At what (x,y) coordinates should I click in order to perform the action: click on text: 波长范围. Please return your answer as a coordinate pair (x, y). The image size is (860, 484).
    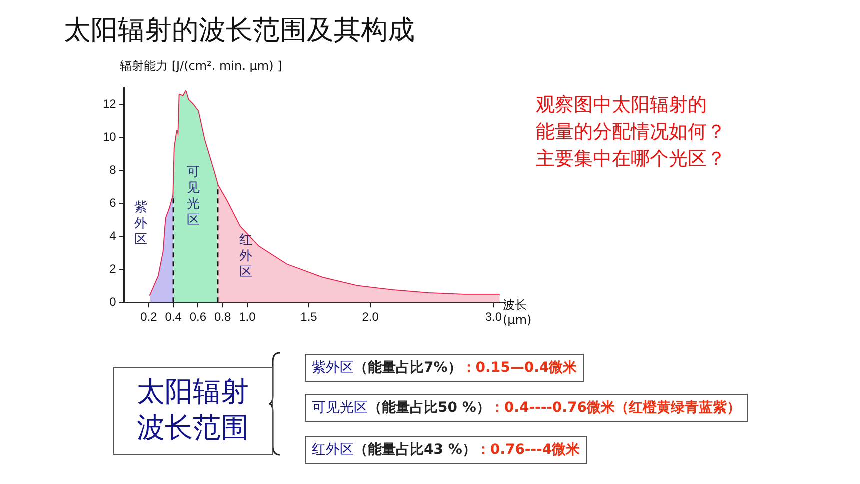
    Looking at the image, I should click on (193, 428).